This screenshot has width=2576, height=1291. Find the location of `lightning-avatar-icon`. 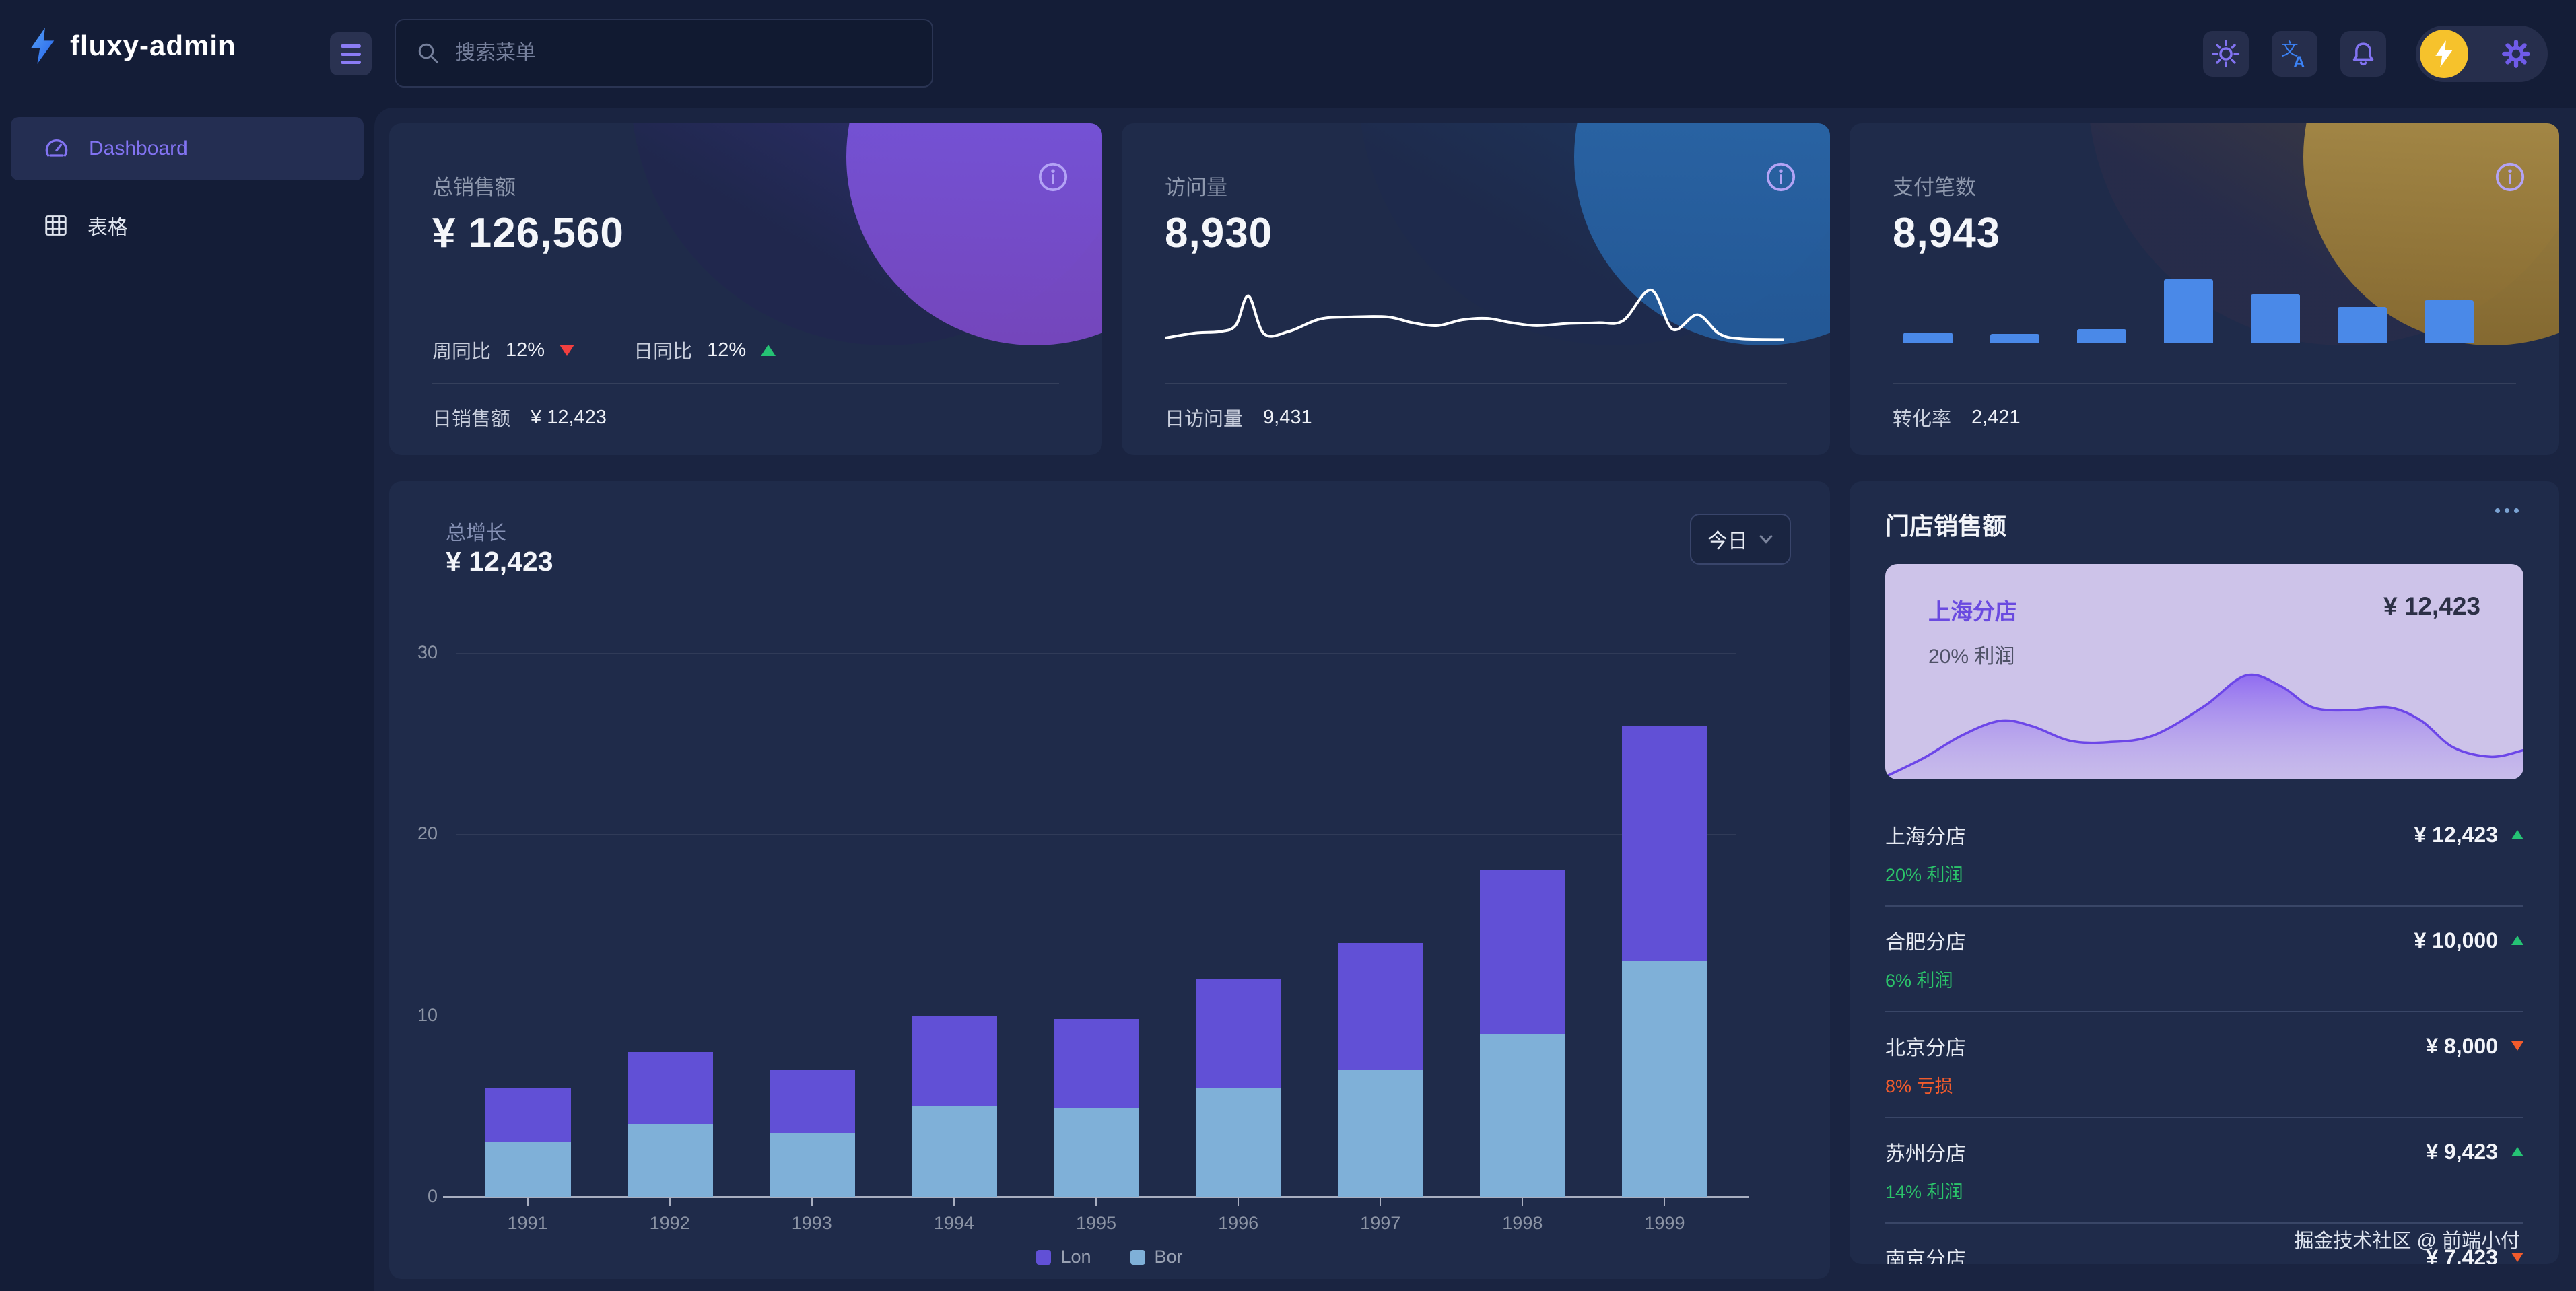

lightning-avatar-icon is located at coordinates (2444, 54).